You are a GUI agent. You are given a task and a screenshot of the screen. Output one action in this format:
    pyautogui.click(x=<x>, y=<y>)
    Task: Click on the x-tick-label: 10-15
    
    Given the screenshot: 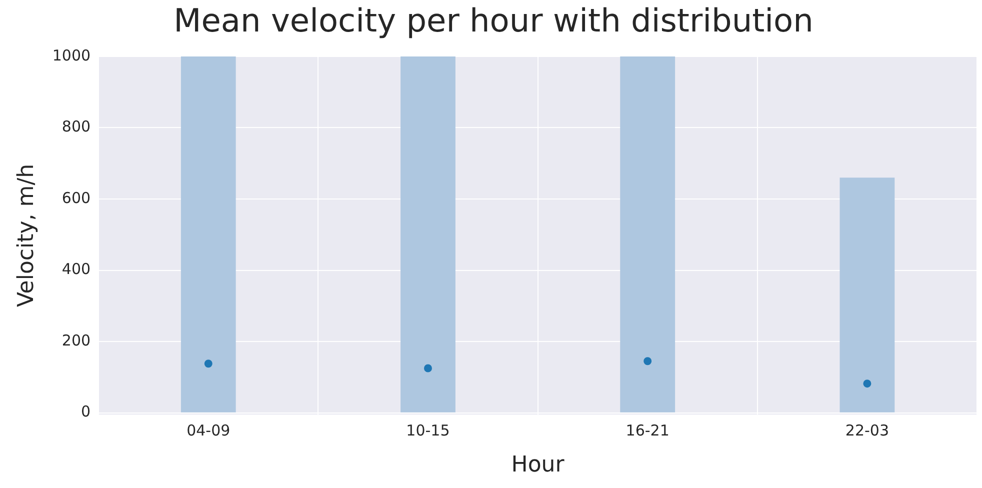 What is the action you would take?
    pyautogui.click(x=428, y=430)
    